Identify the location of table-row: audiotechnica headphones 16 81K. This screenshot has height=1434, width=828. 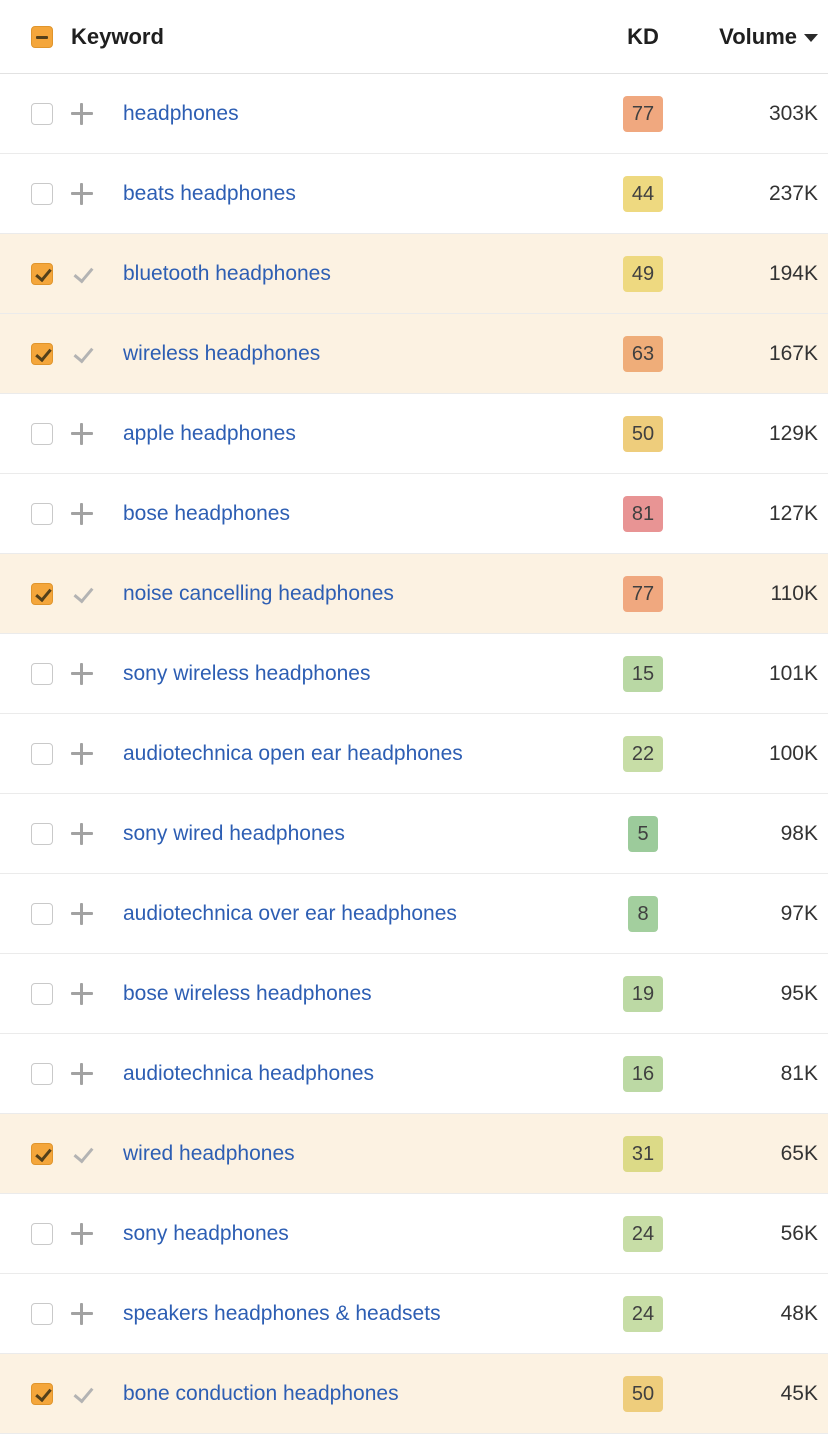
(414, 1074).